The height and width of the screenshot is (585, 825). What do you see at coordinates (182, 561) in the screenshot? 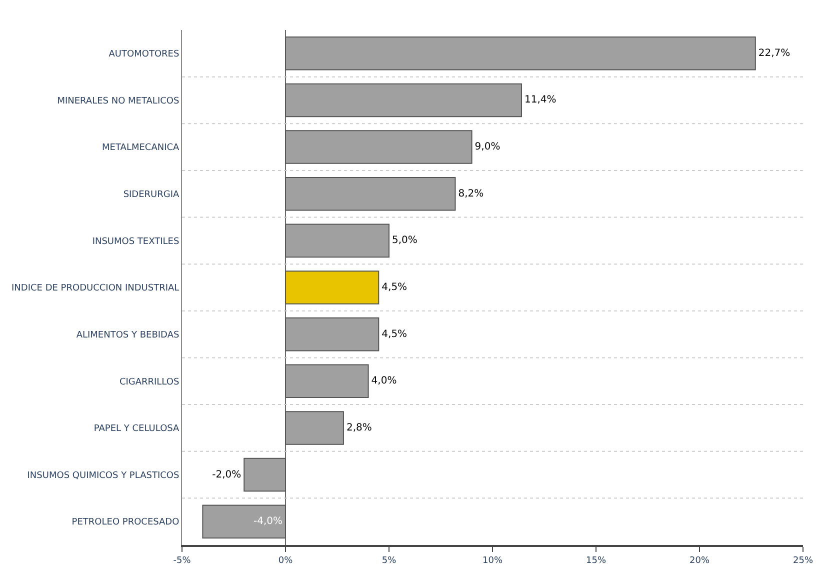
I see `x-tick-label: -5%` at bounding box center [182, 561].